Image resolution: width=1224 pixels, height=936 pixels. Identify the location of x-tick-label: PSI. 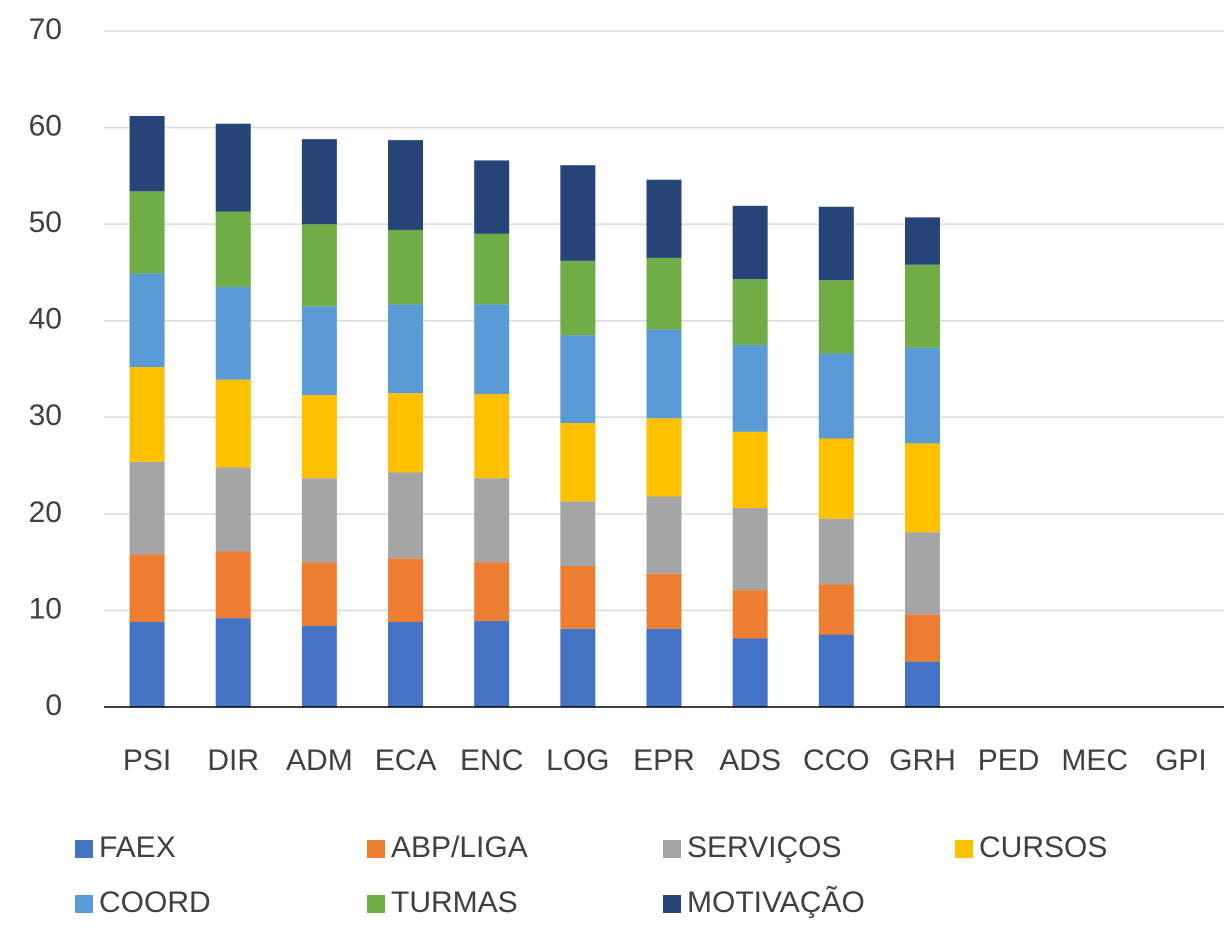
(147, 760).